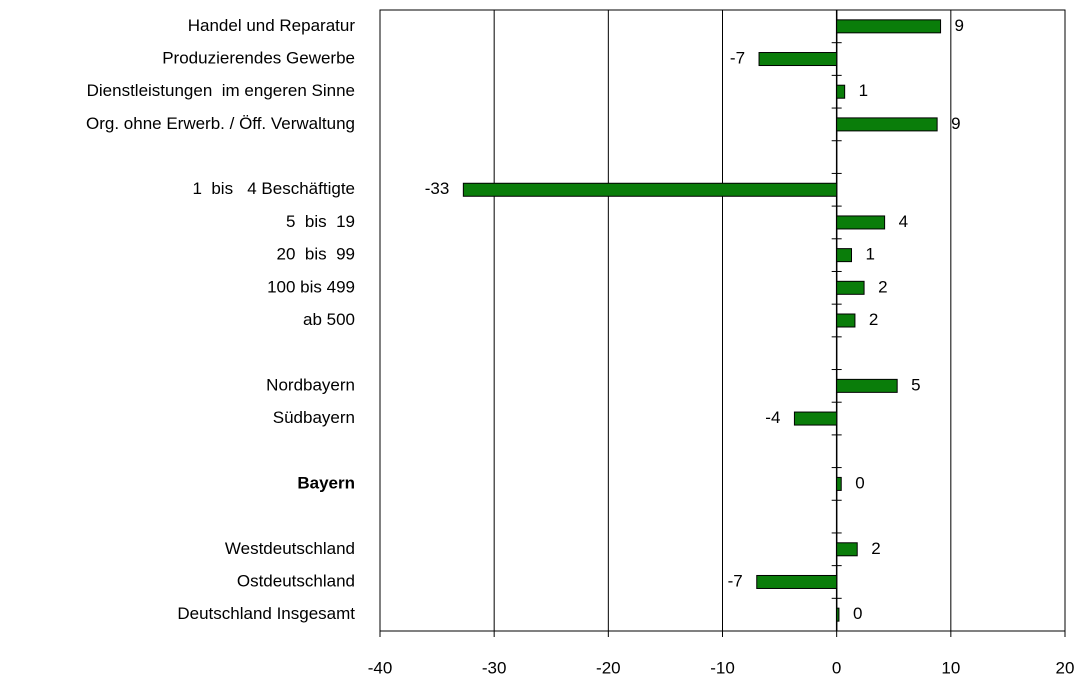 This screenshot has height=684, width=1081. What do you see at coordinates (314, 417) in the screenshot?
I see `category-label: Südbayern` at bounding box center [314, 417].